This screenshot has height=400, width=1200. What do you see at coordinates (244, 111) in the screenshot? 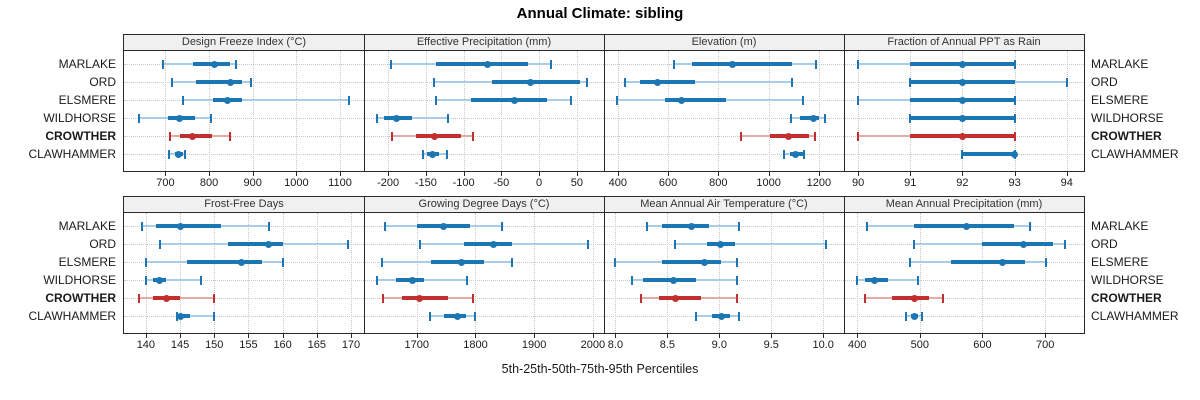
I see `plot-design-freeze-index-c` at bounding box center [244, 111].